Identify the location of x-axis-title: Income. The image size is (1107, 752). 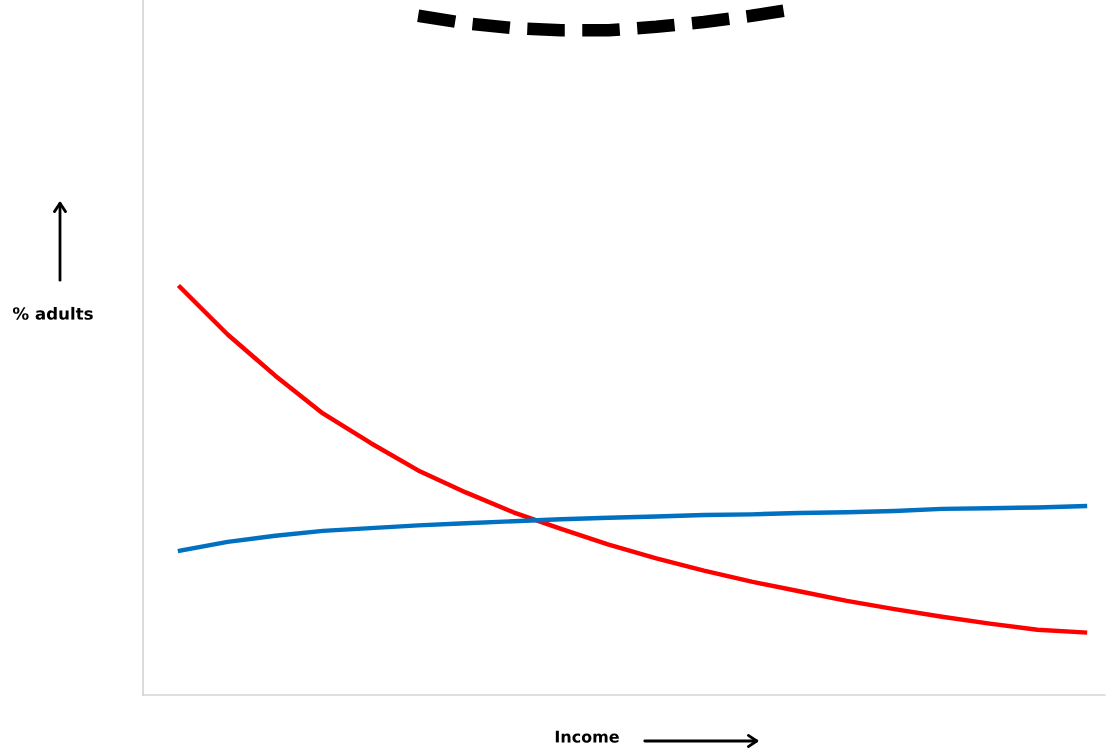
(587, 736).